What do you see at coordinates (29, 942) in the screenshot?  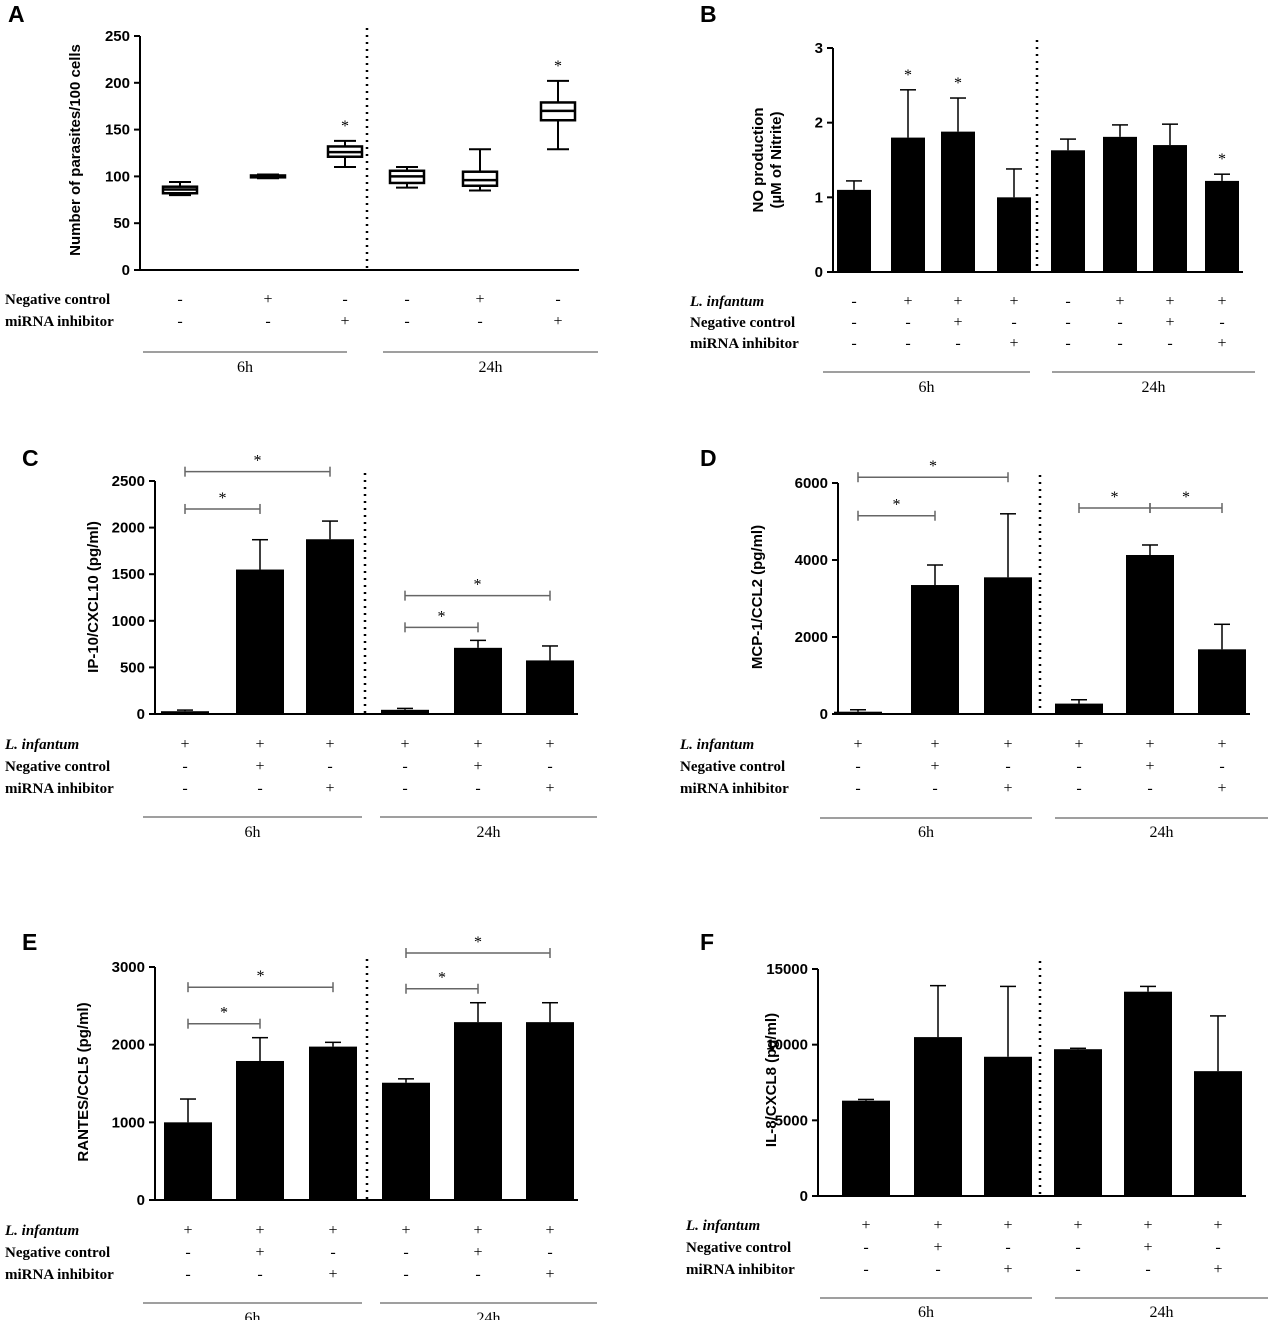 I see `panel-letter: E` at bounding box center [29, 942].